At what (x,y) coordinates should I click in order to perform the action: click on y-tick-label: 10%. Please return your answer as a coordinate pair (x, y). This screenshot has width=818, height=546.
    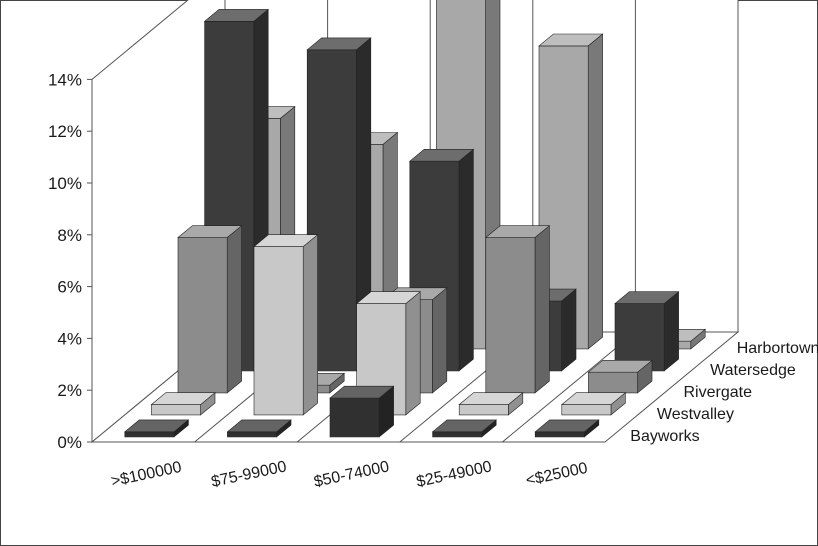
    Looking at the image, I should click on (65, 183).